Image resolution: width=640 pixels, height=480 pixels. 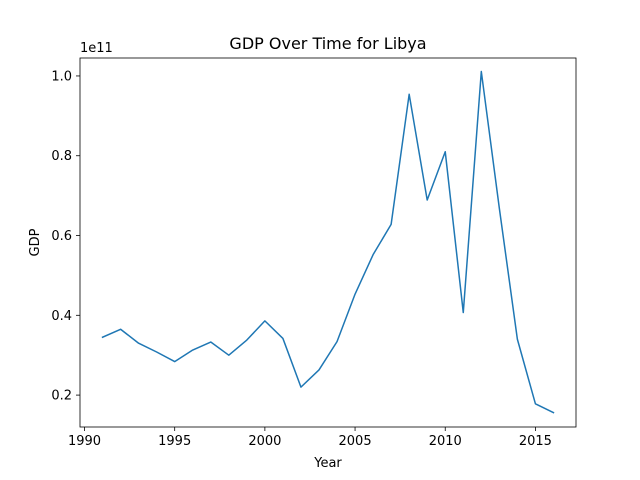 What do you see at coordinates (61, 236) in the screenshot?
I see `y-tick-label: 0.6` at bounding box center [61, 236].